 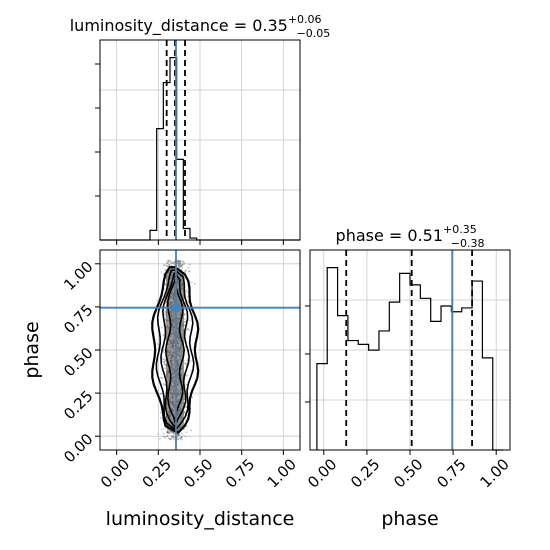 What do you see at coordinates (78, 319) in the screenshot?
I see `2d-ytick-label-3: 0.75` at bounding box center [78, 319].